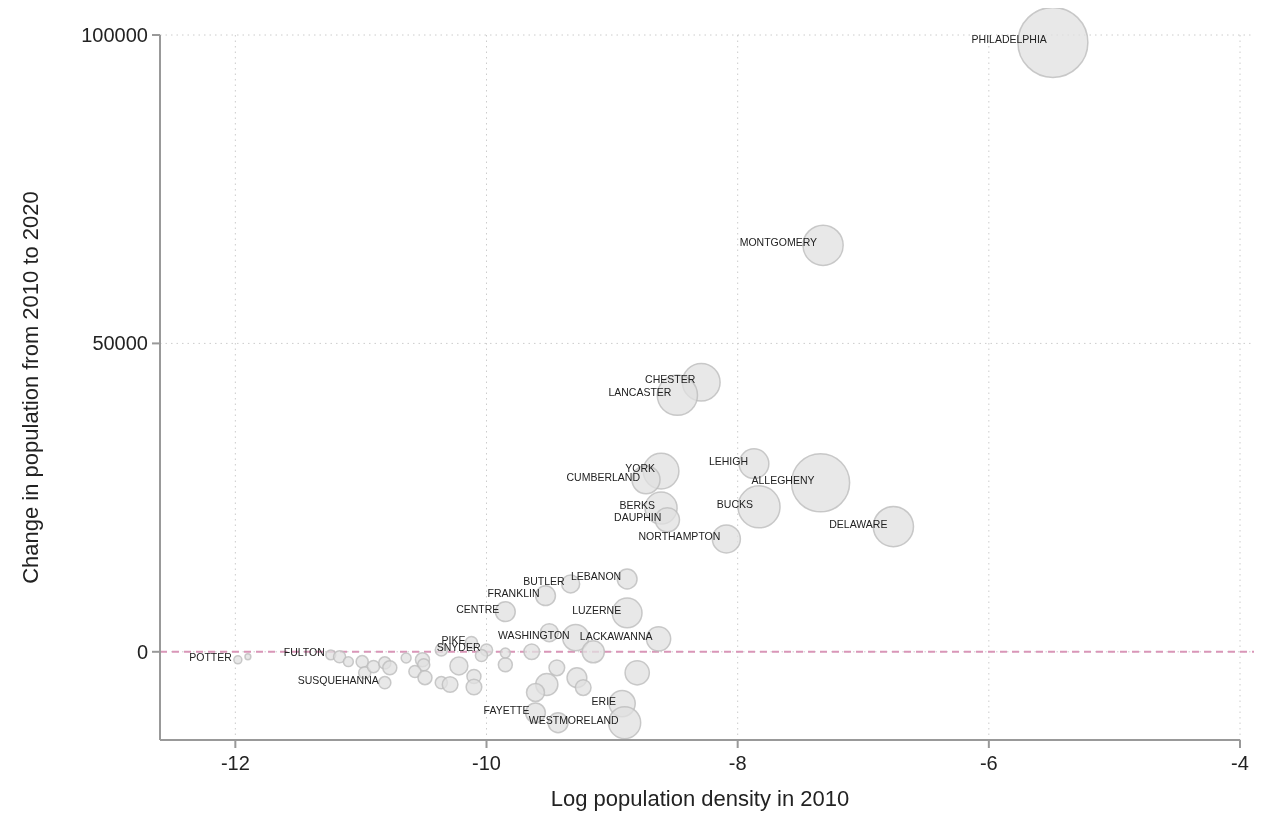 Image resolution: width=1262 pixels, height=827 pixels. Describe the element at coordinates (596, 576) in the screenshot. I see `annotation: LEBANON` at that location.